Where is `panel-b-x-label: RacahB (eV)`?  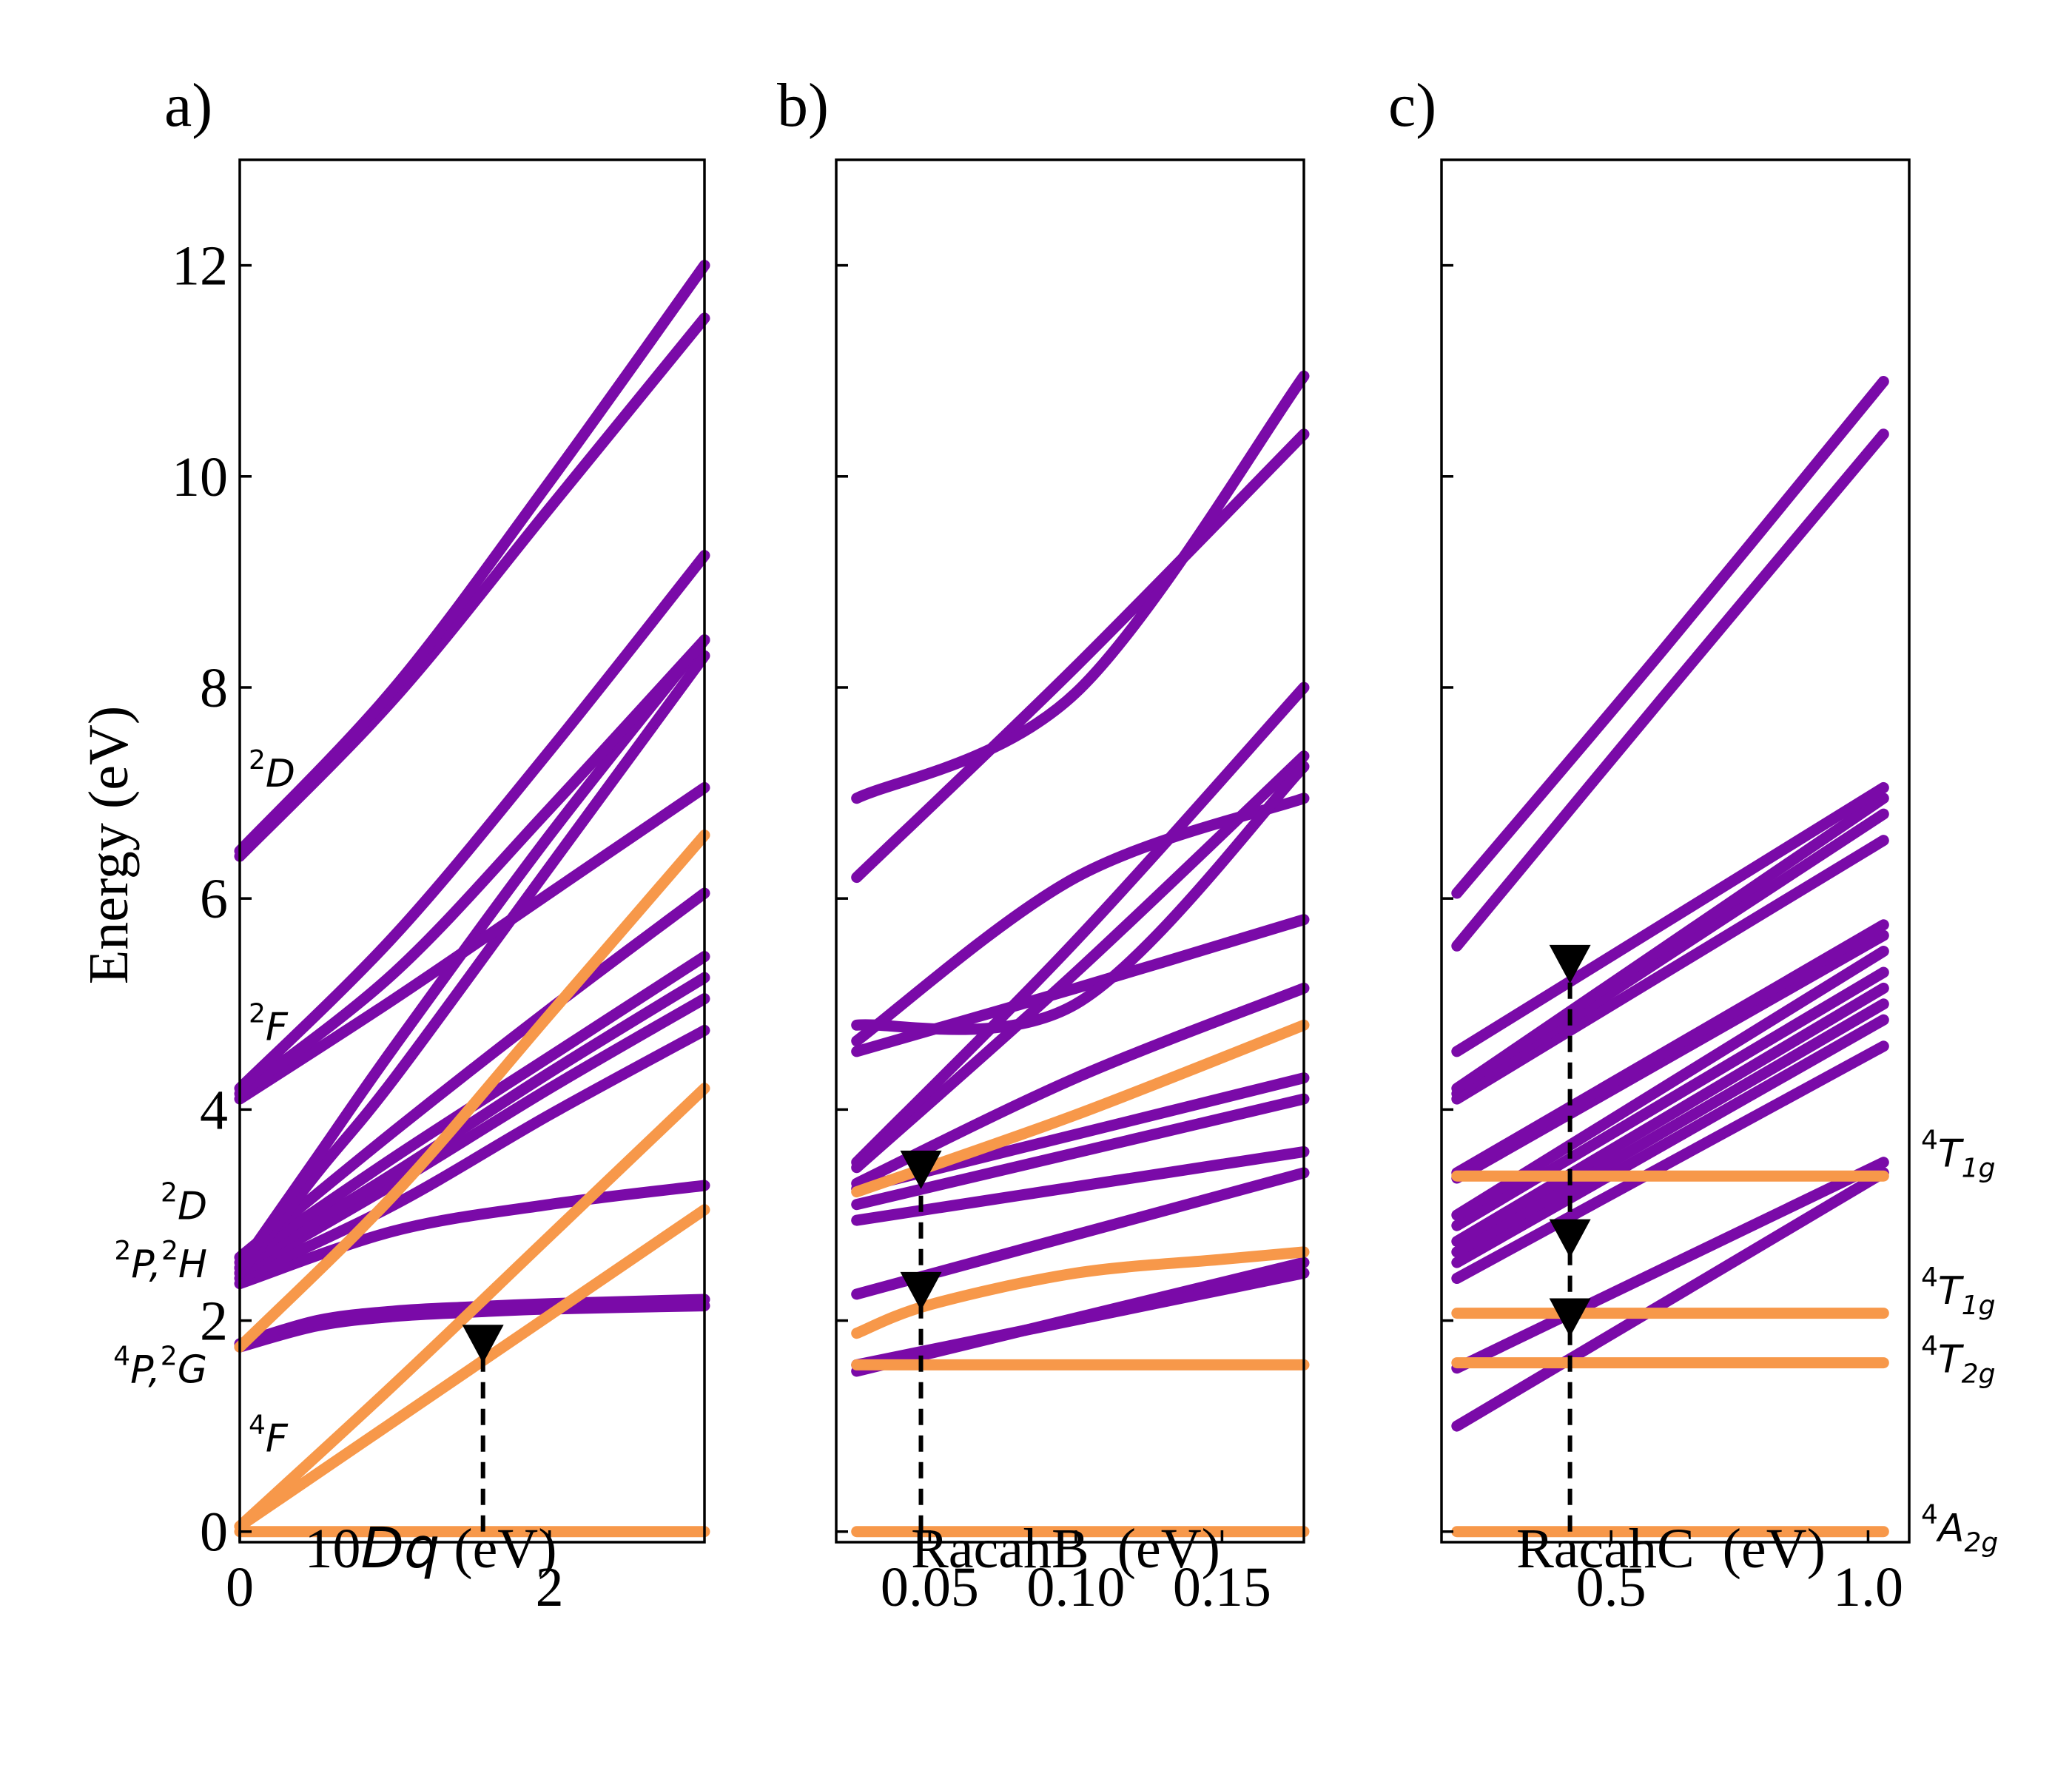
panel-b-x-label: RacahB (eV) is located at coordinates (1065, 1549).